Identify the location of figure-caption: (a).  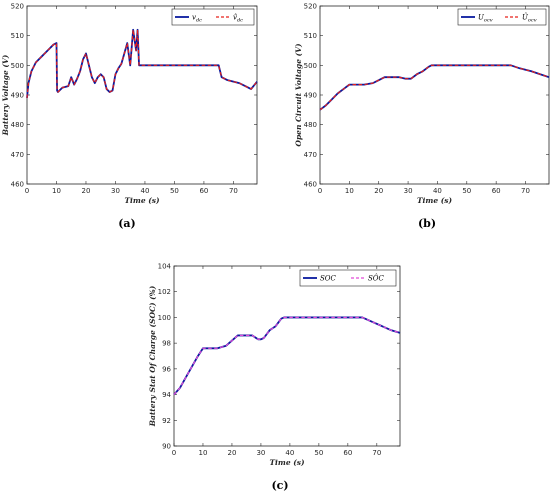
(127, 223).